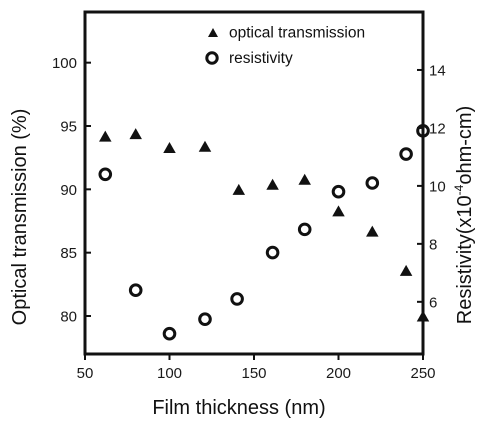 The width and height of the screenshot is (483, 421). What do you see at coordinates (85, 373) in the screenshot?
I see `x-tick-label: 50` at bounding box center [85, 373].